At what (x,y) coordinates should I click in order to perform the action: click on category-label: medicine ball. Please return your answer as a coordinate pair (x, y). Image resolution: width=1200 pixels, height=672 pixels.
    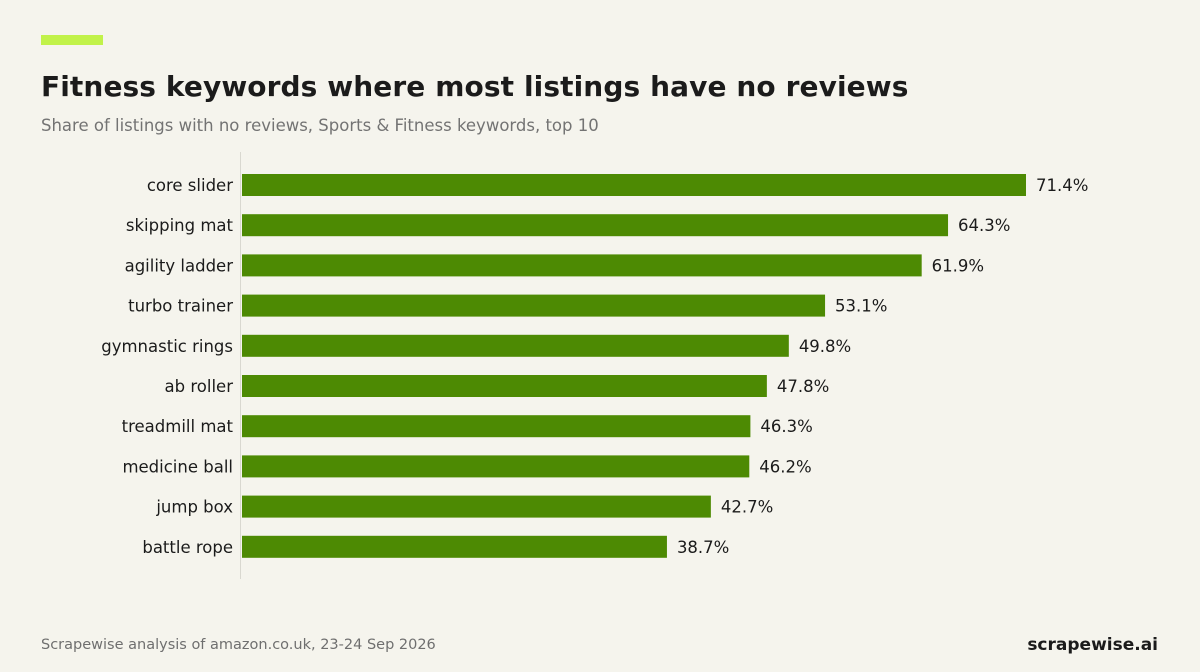
    Looking at the image, I should click on (177, 466).